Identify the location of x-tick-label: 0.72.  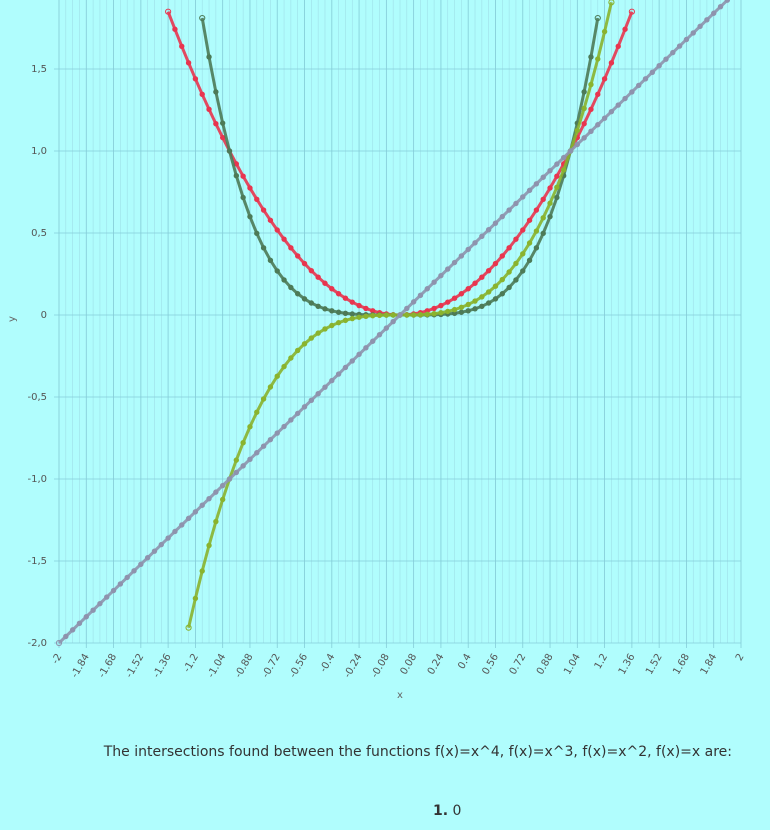
(518, 664).